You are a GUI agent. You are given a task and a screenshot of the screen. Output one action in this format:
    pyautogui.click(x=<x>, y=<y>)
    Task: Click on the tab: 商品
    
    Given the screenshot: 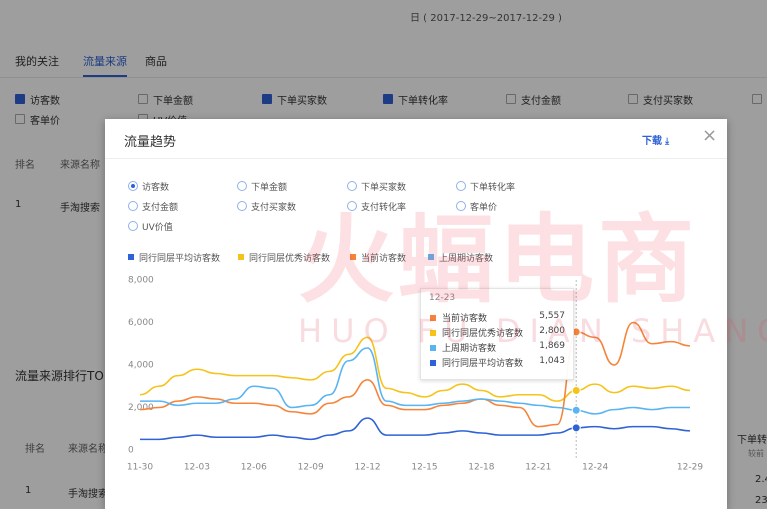 What is the action you would take?
    pyautogui.click(x=156, y=61)
    